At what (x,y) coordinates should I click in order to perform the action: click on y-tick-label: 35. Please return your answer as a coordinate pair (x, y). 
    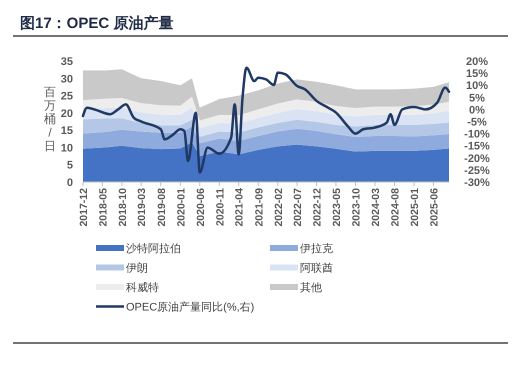
    Looking at the image, I should click on (66, 62).